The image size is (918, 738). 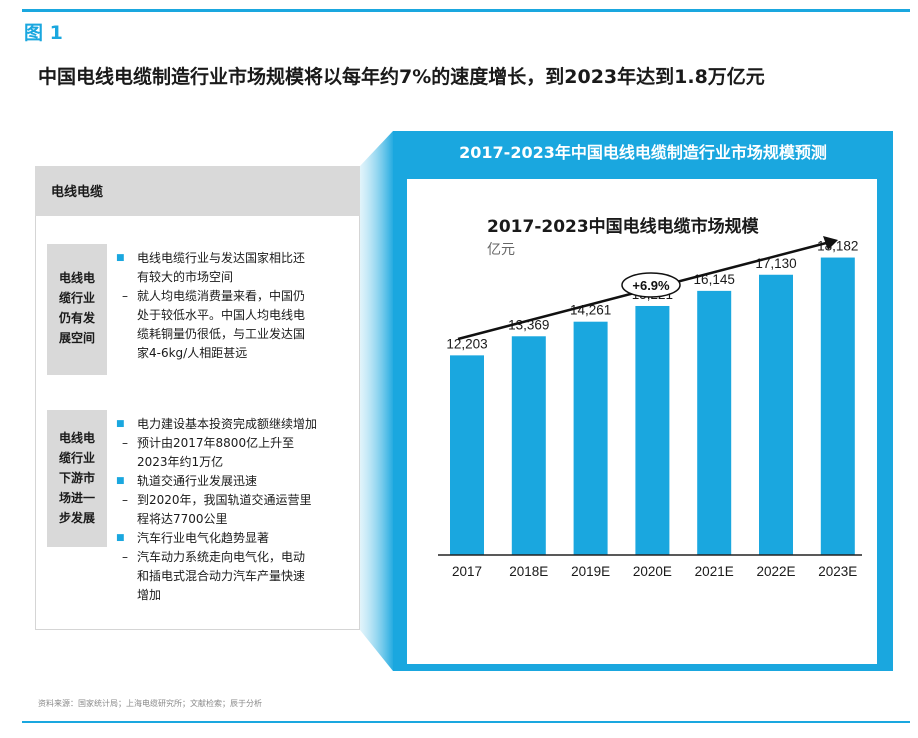 What do you see at coordinates (837, 571) in the screenshot?
I see `x-tick-label: 2023E` at bounding box center [837, 571].